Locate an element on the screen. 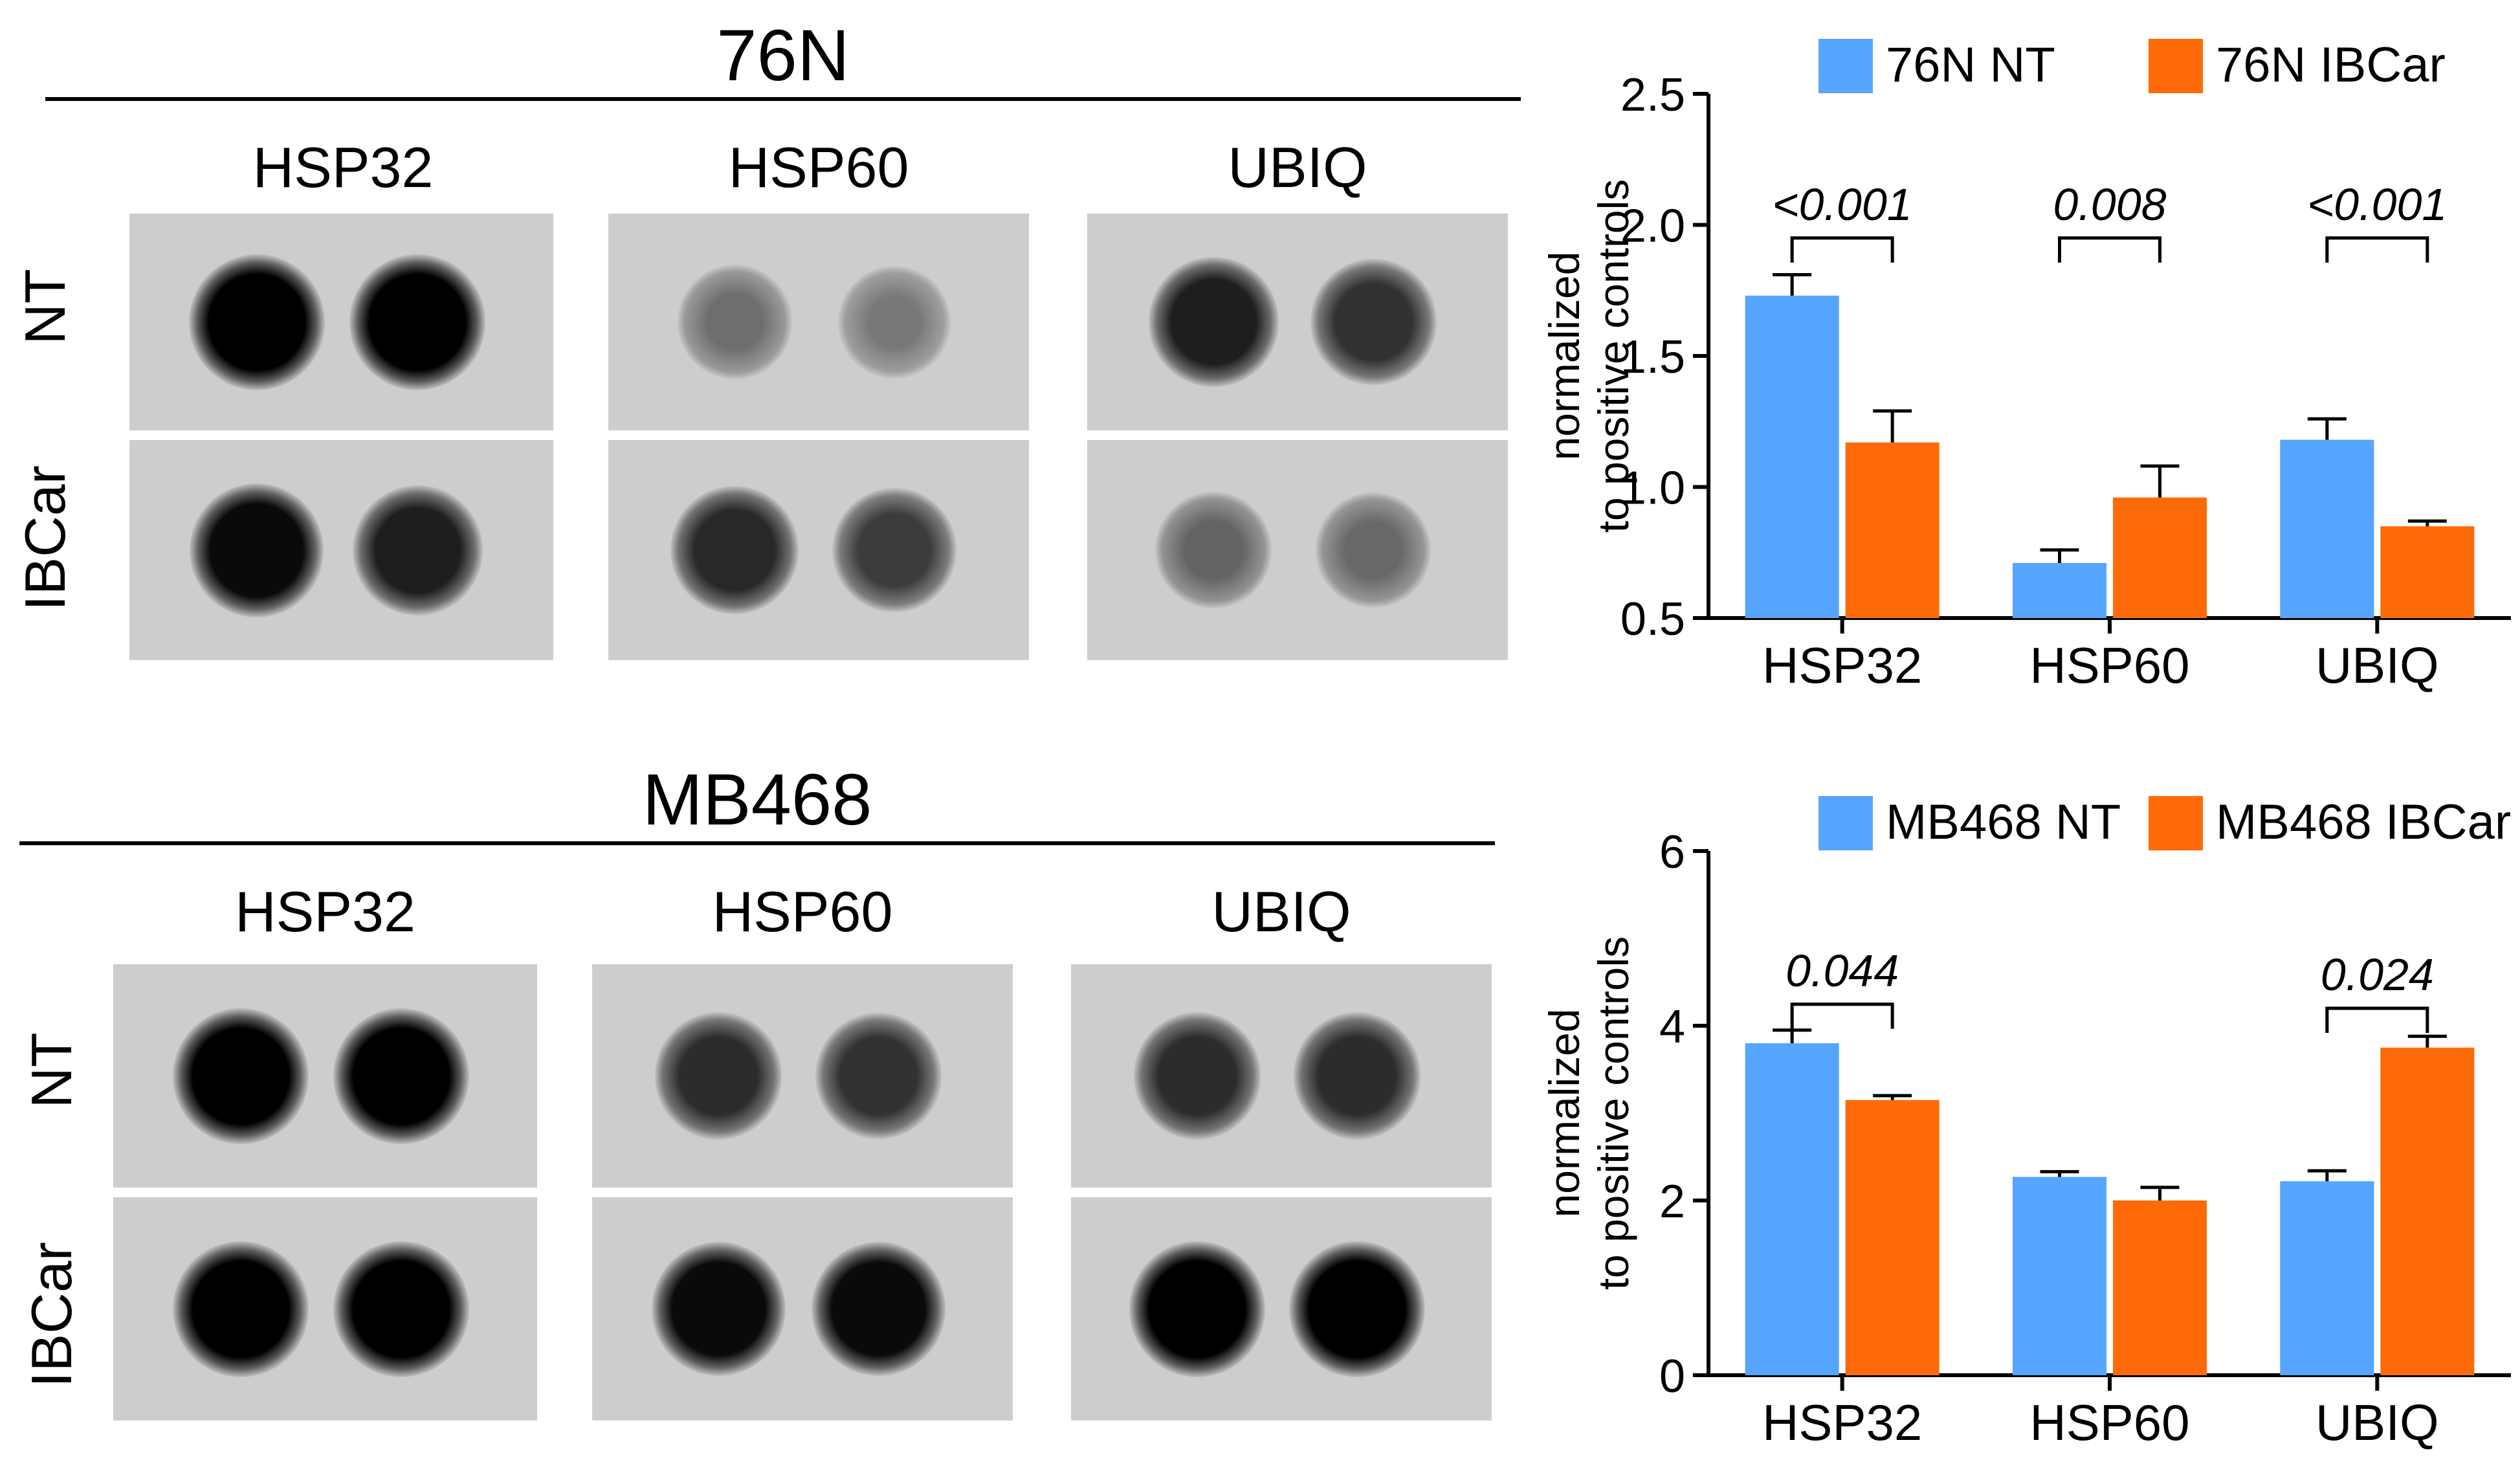 This screenshot has width=2520, height=1460. legend-label: MB468 NT is located at coordinates (2004, 823).